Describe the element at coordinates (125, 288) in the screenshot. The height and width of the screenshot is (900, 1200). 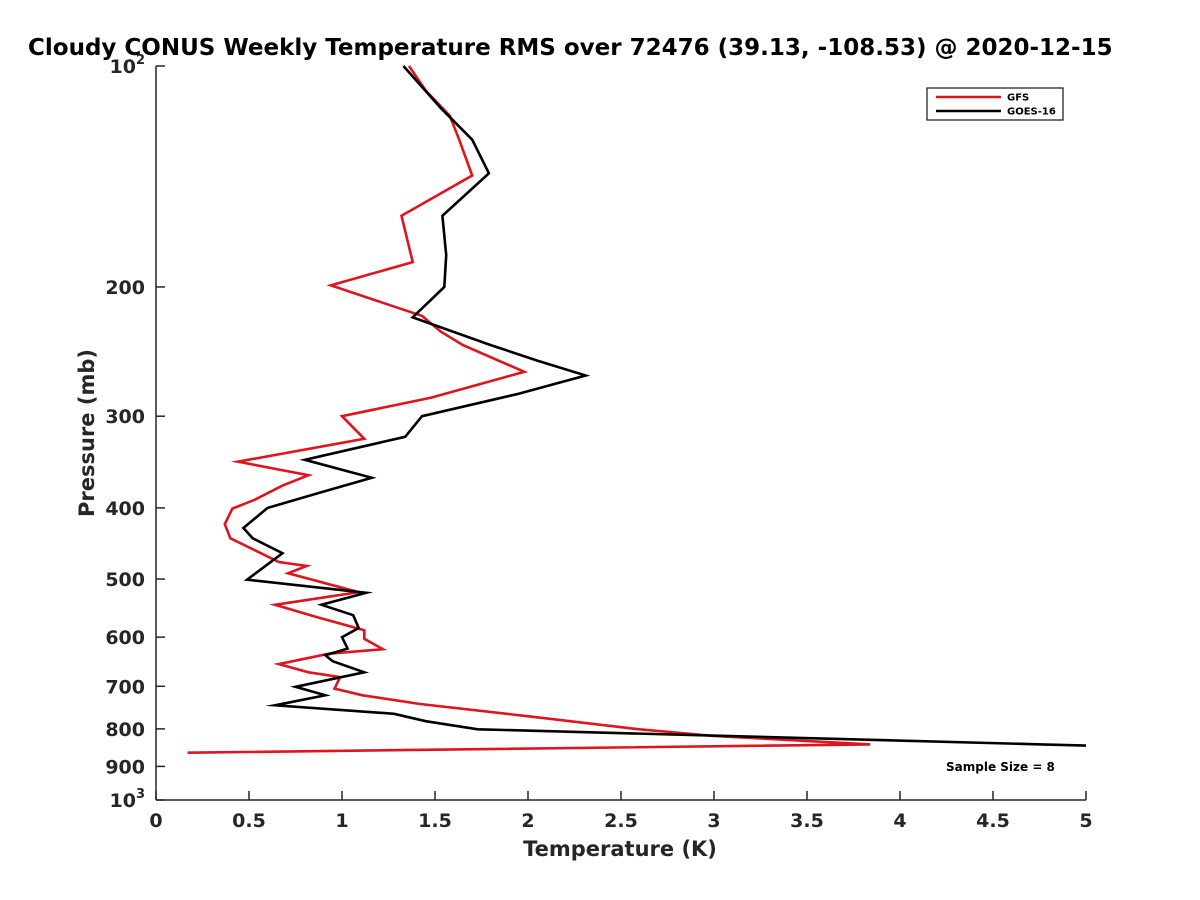
I see `y-tick-label: 200` at that location.